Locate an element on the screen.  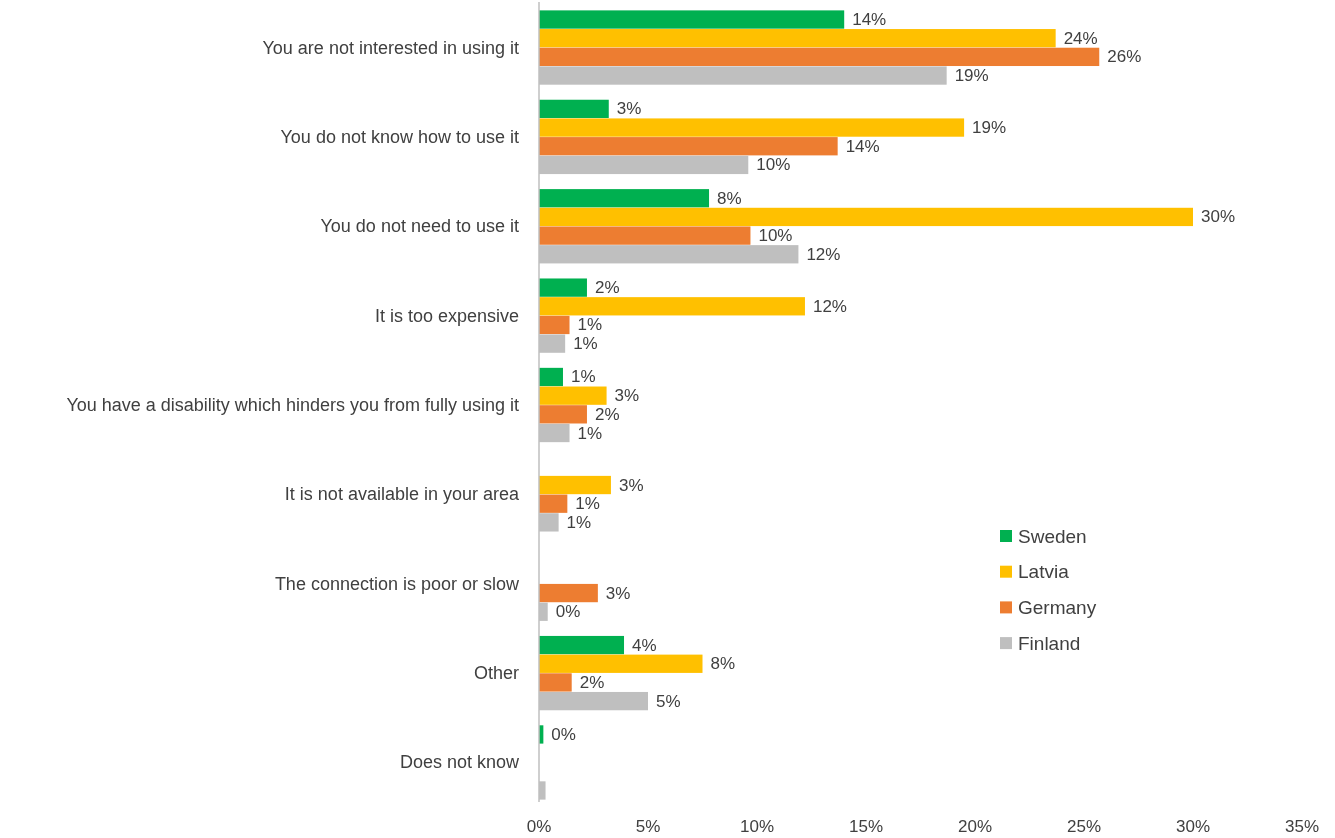
y-tick-label: Other is located at coordinates (496, 673).